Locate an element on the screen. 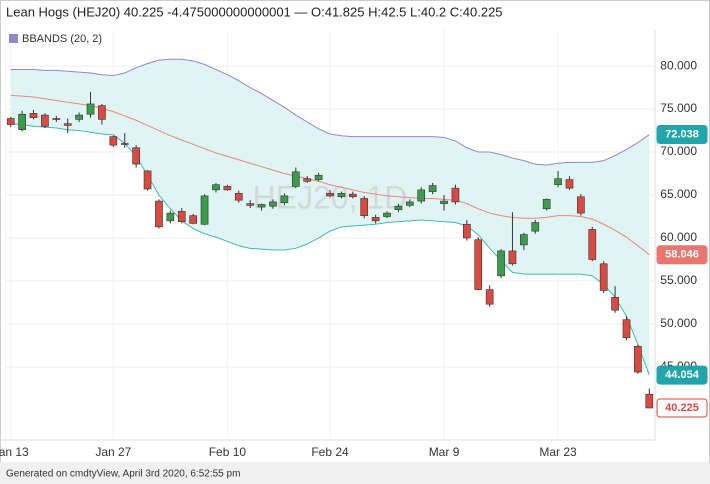 The height and width of the screenshot is (484, 710). x-tick-label: Mar 9 is located at coordinates (444, 452).